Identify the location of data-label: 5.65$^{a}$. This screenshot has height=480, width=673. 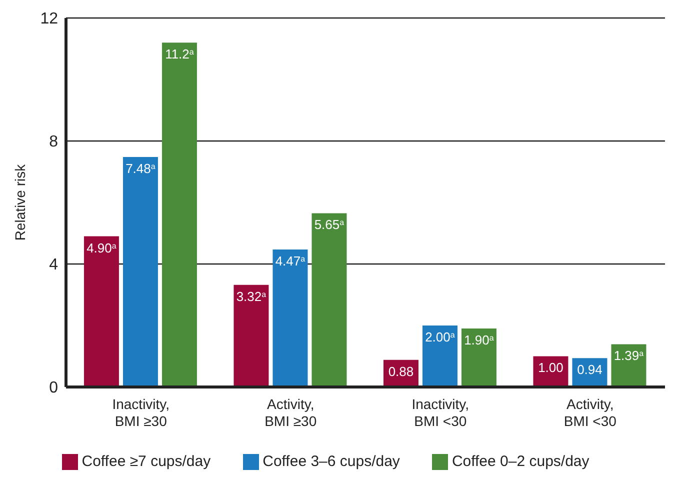
(329, 224).